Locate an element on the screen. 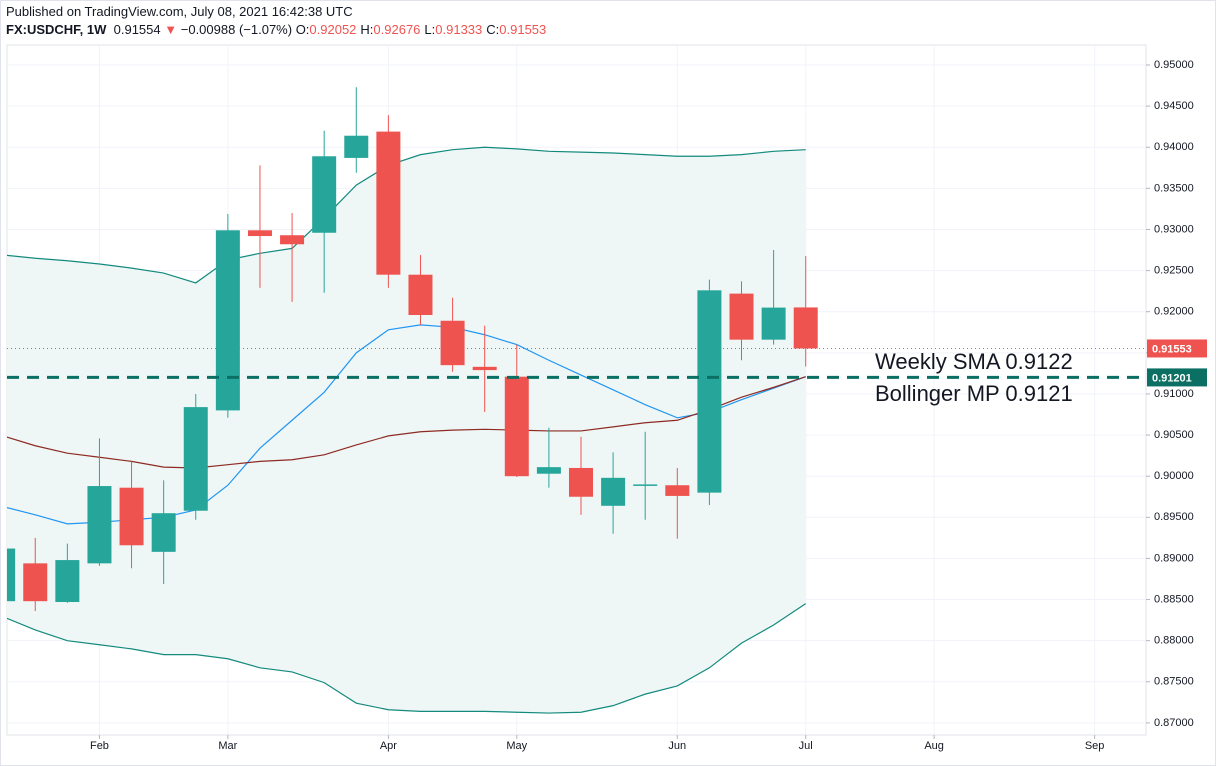  y-tick-label: 0.91000 is located at coordinates (1174, 394).